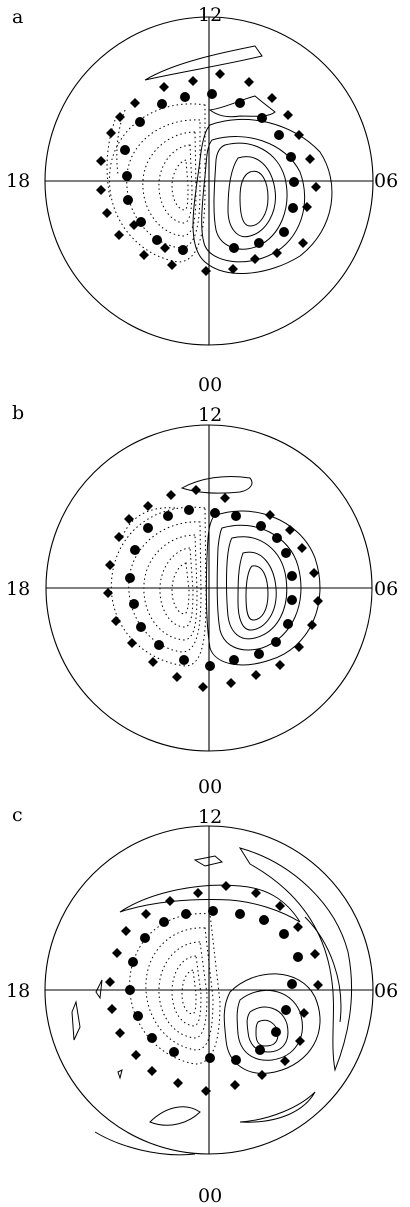 This screenshot has width=410, height=1207. I want to click on solid-contours, so click(250, 570).